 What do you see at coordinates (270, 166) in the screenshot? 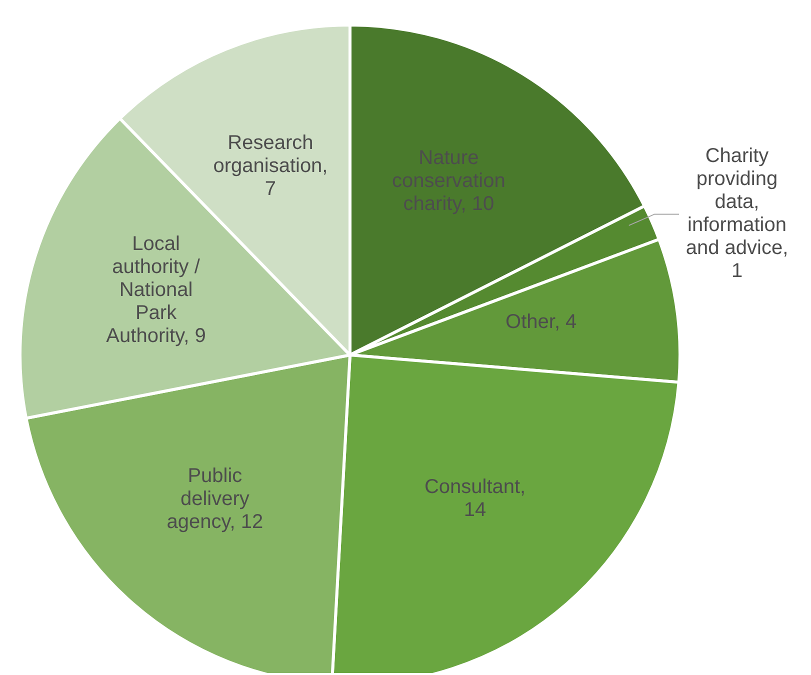
I see `slice-label: Research organisation, 7` at bounding box center [270, 166].